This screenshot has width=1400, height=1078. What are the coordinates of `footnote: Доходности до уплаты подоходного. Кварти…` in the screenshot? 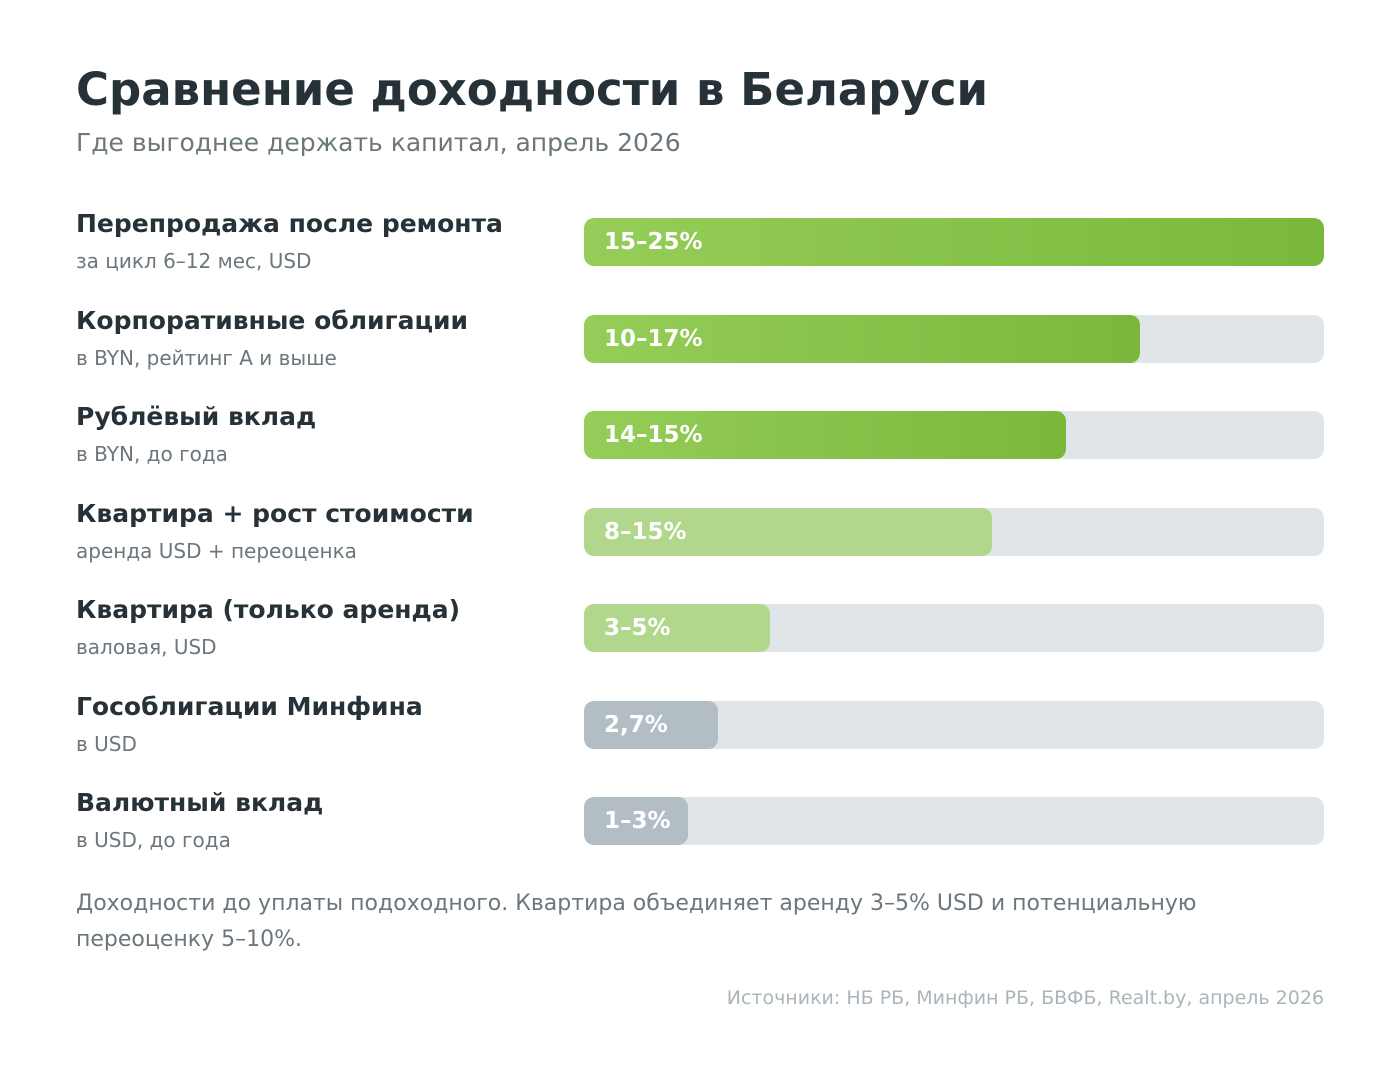 It's located at (636, 921).